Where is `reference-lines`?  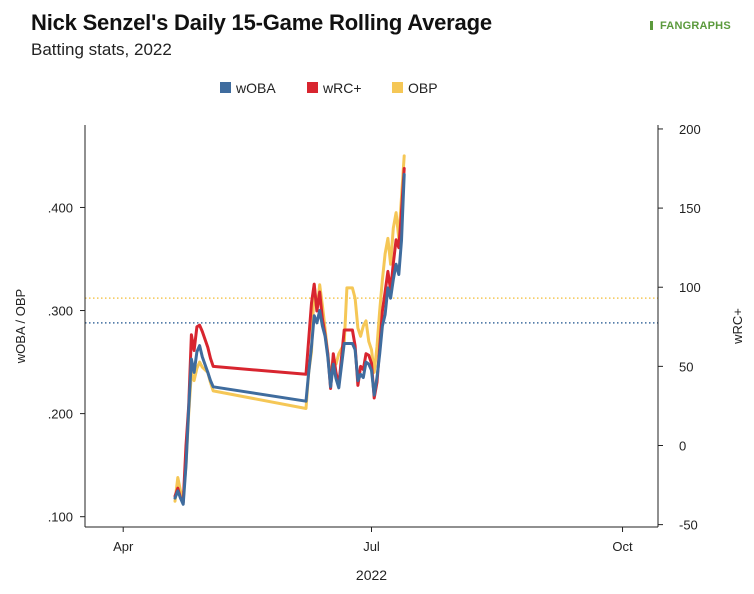
reference-lines is located at coordinates (371, 310).